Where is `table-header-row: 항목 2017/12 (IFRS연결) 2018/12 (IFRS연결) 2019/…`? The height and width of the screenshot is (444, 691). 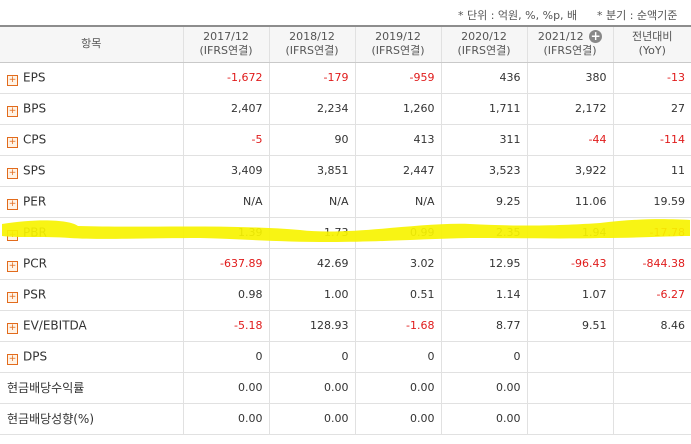
table-header-row: 항목 2017/12 (IFRS연결) 2018/12 (IFRS연결) 2019/… is located at coordinates (345, 44).